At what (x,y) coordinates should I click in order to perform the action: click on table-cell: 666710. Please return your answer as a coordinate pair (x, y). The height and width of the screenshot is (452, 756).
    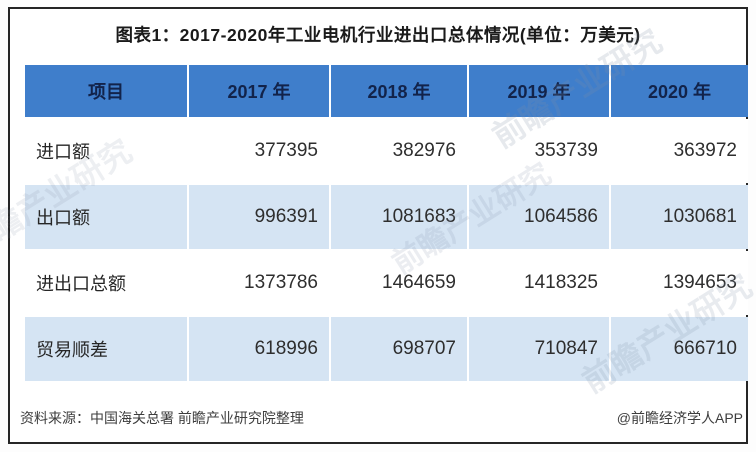
    Looking at the image, I should click on (679, 349).